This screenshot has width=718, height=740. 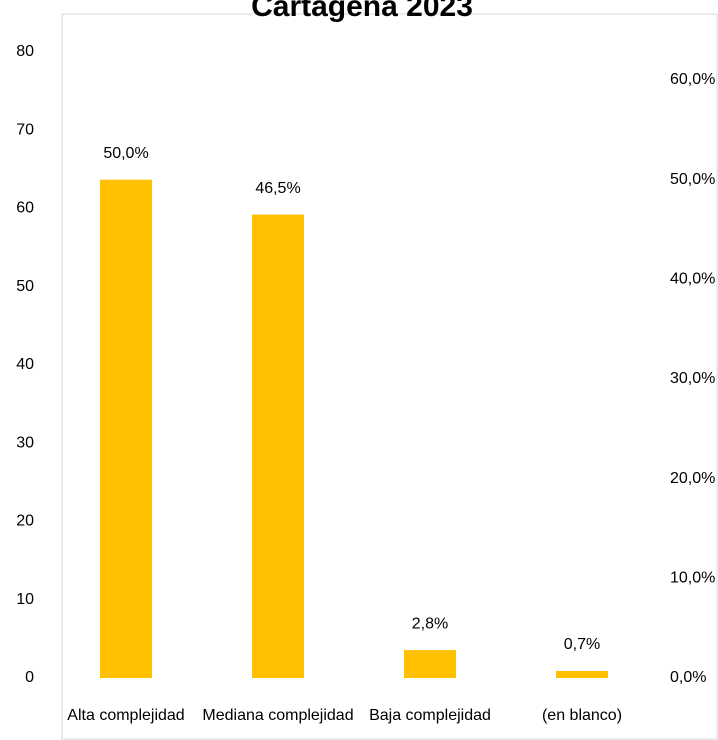 What do you see at coordinates (25, 521) in the screenshot?
I see `y-tick-label: 20` at bounding box center [25, 521].